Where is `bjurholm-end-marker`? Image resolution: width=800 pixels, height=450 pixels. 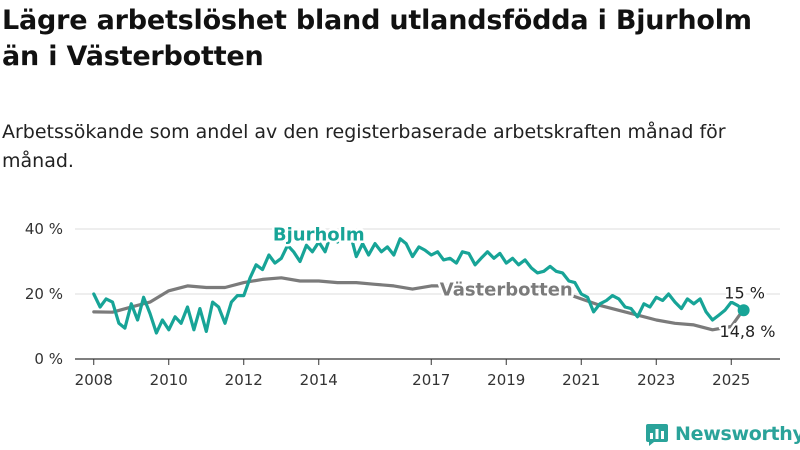 bjurholm-end-marker is located at coordinates (743, 310).